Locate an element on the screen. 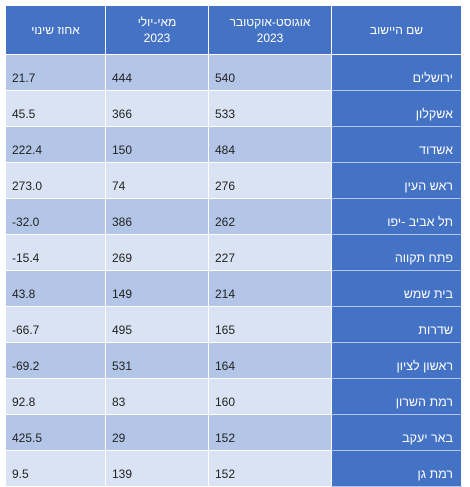  settlement-name-cell: רמת השרון is located at coordinates (396, 396).